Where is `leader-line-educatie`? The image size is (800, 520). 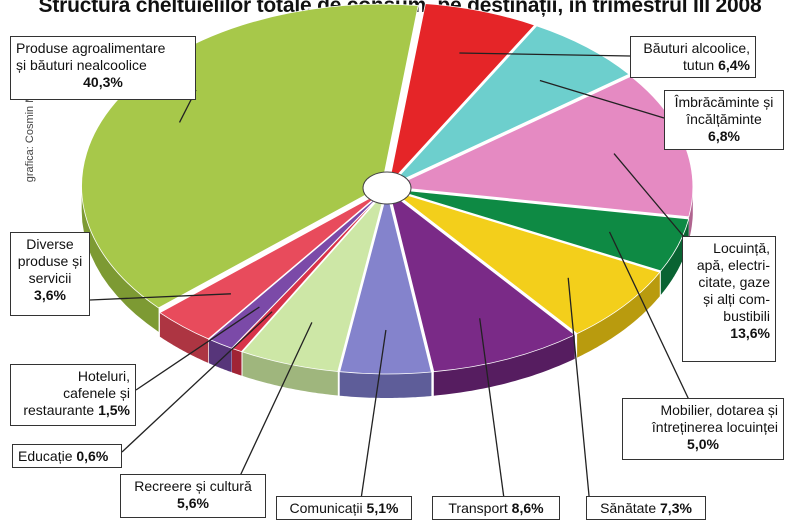 leader-line-educatie is located at coordinates (197, 382).